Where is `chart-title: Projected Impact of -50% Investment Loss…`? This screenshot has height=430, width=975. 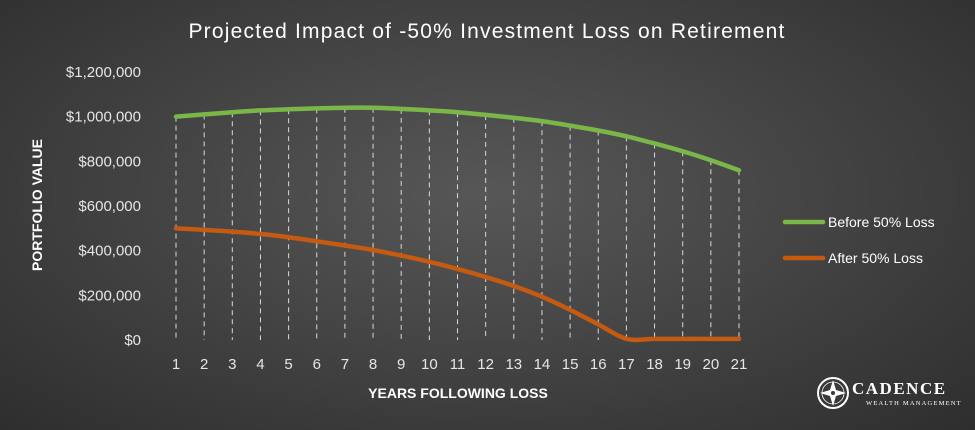 chart-title: Projected Impact of -50% Investment Loss… is located at coordinates (486, 31).